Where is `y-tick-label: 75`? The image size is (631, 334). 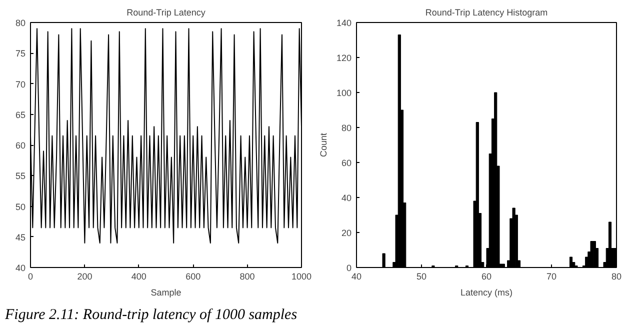 y-tick-label: 75 is located at coordinates (20, 53).